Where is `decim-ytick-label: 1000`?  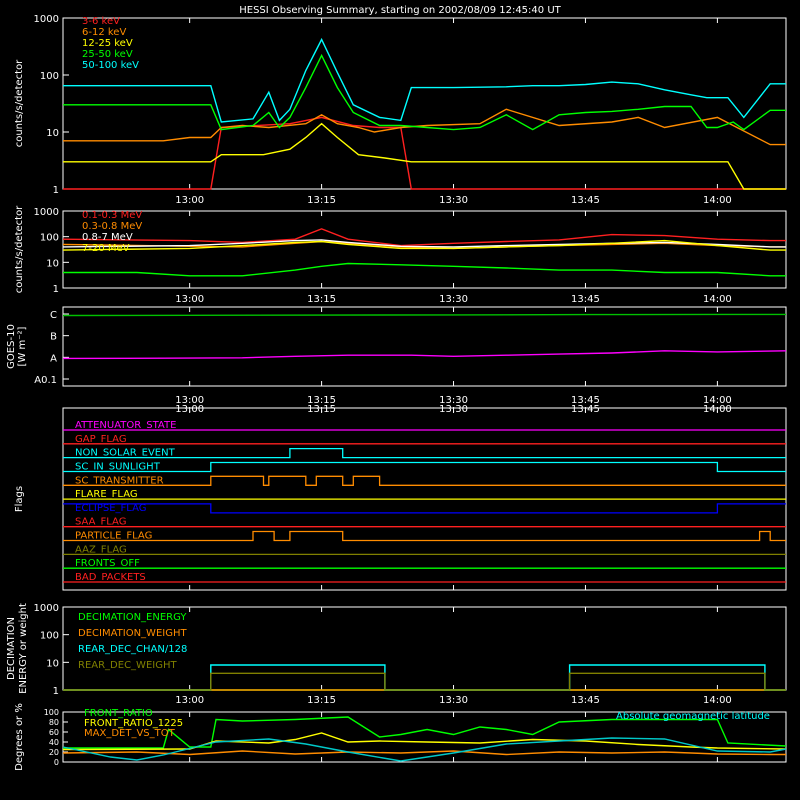 decim-ytick-label: 1000 is located at coordinates (46, 608).